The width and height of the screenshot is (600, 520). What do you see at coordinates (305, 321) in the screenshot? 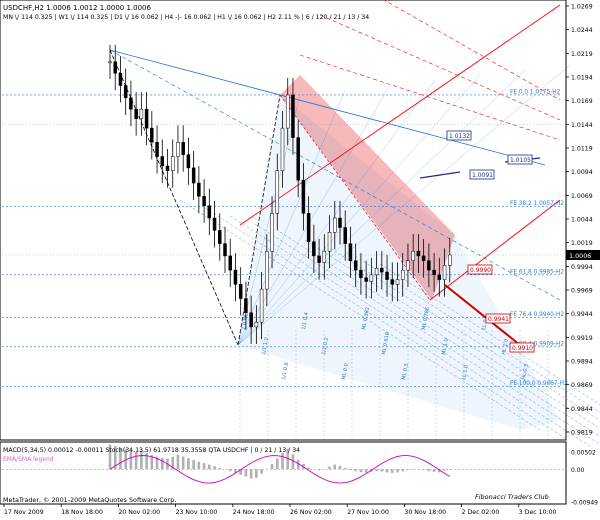
I see `fan-annotation: 1/1 0.4` at bounding box center [305, 321].